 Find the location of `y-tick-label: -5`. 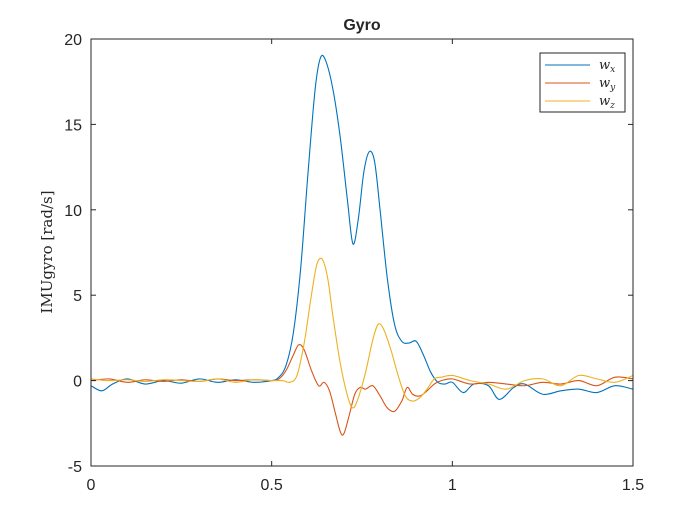

y-tick-label: -5 is located at coordinates (75, 467).